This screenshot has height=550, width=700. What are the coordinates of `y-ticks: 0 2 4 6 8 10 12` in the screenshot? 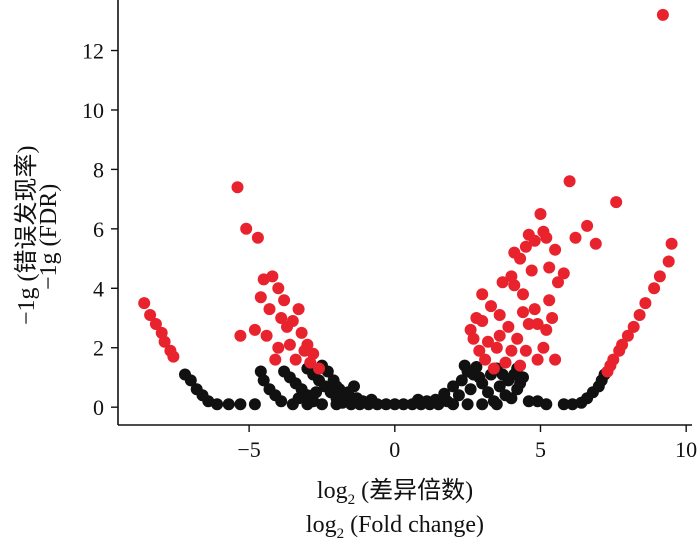 It's located at (100, 229).